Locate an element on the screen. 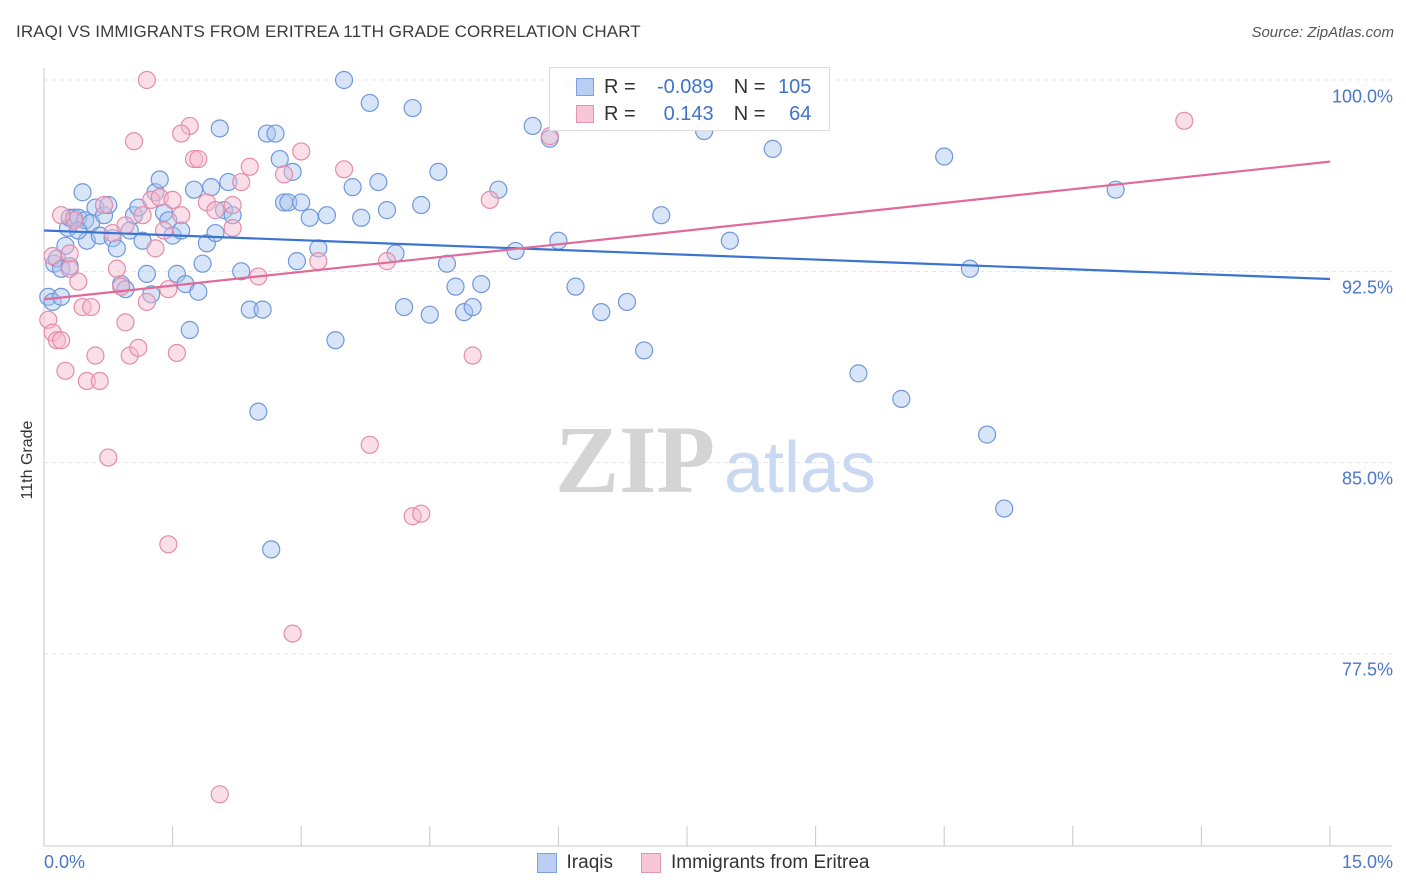 This screenshot has width=1406, height=892. x-tick-label: 15.0% is located at coordinates (1367, 862).